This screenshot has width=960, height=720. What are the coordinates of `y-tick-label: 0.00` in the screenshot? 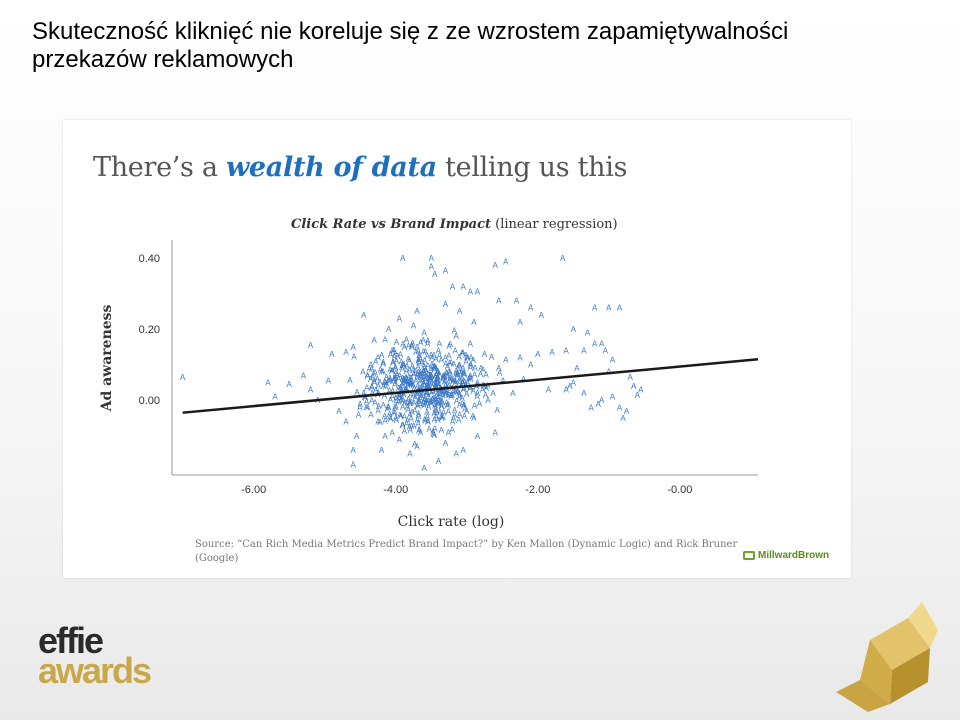 It's located at (149, 401).